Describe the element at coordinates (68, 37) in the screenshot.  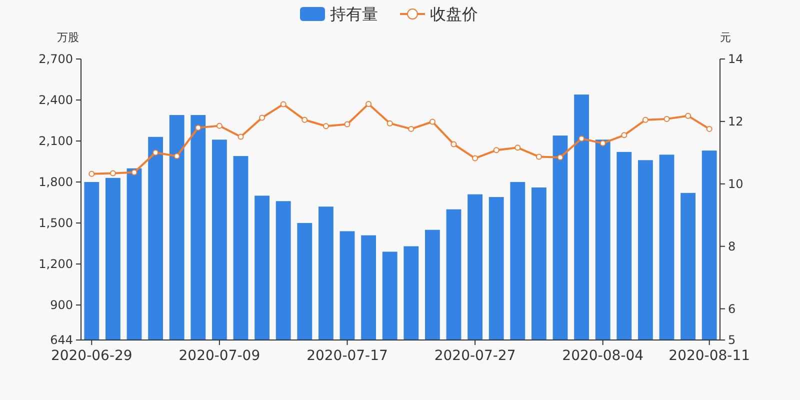
I see `y-axis-title: 万股` at that location.